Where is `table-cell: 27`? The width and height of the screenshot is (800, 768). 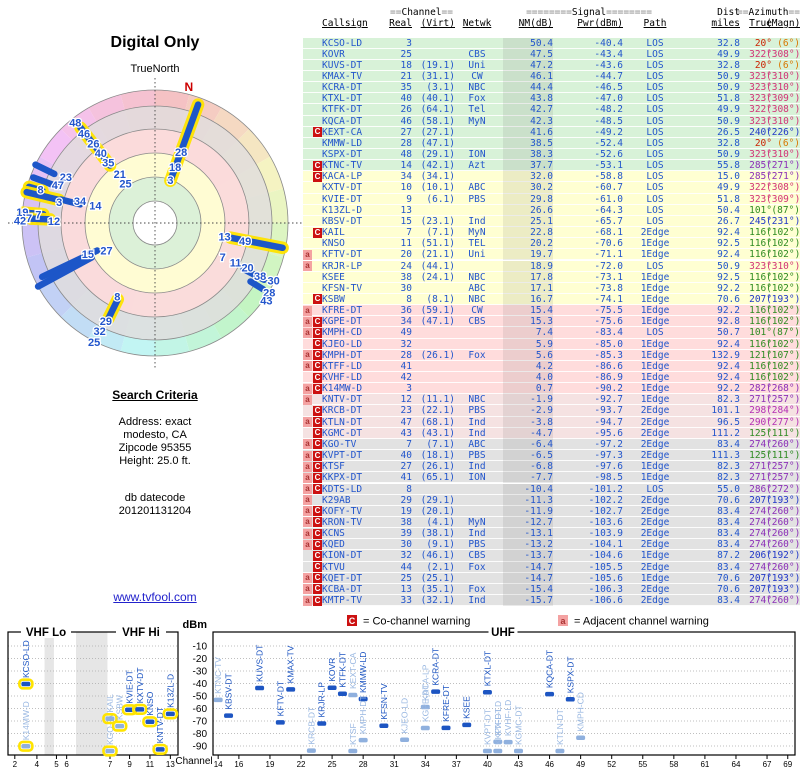 table-cell: 27 is located at coordinates (406, 132).